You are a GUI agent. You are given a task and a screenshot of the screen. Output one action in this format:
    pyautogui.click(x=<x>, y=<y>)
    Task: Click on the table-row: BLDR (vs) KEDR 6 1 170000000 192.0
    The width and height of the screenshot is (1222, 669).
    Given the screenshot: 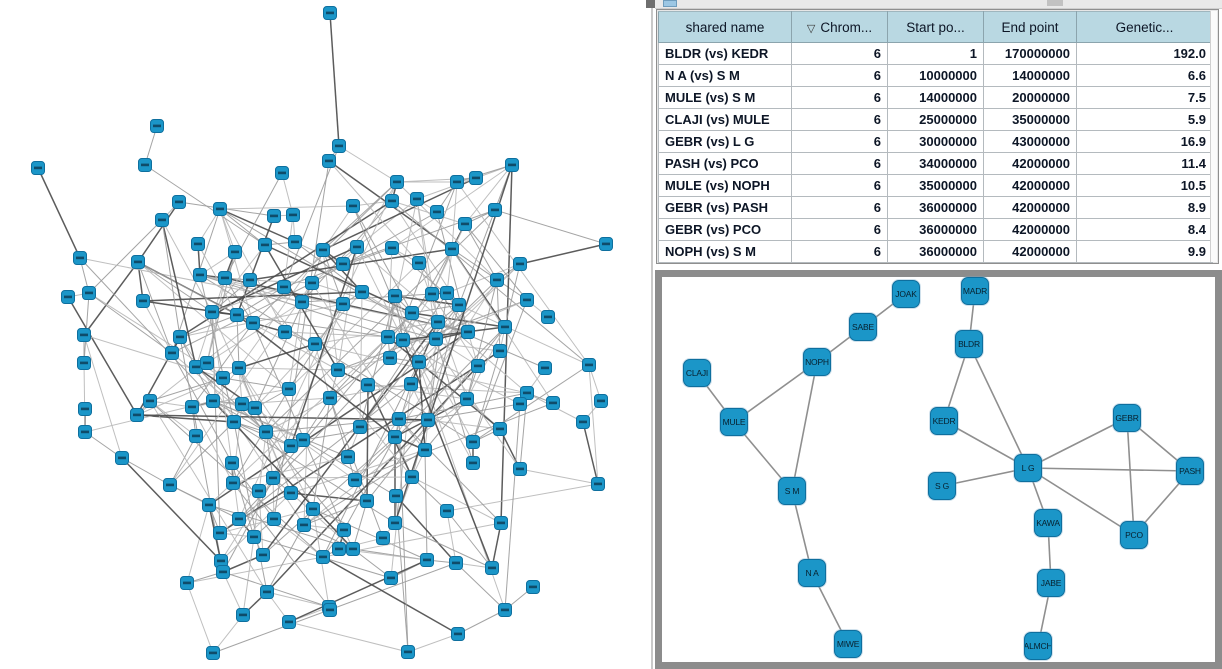 What is the action you would take?
    pyautogui.click(x=935, y=53)
    